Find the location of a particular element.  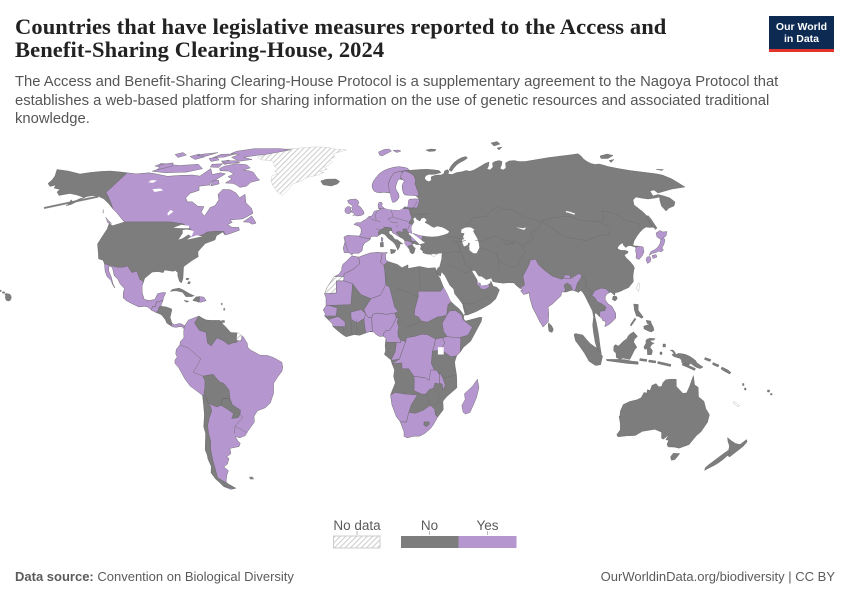

svg-text: Yes is located at coordinates (487, 525).